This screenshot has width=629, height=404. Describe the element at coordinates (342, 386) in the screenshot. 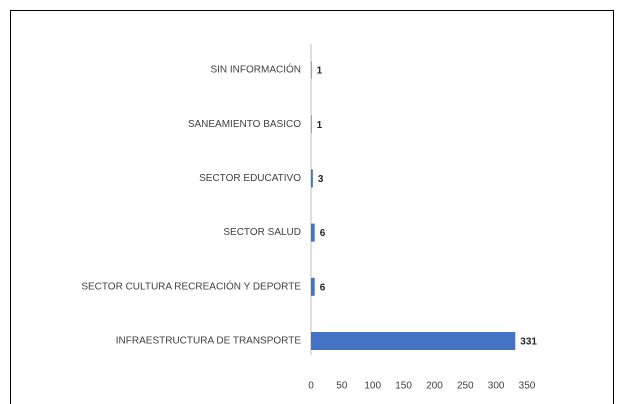

I see `x-tick-label: 50` at that location.